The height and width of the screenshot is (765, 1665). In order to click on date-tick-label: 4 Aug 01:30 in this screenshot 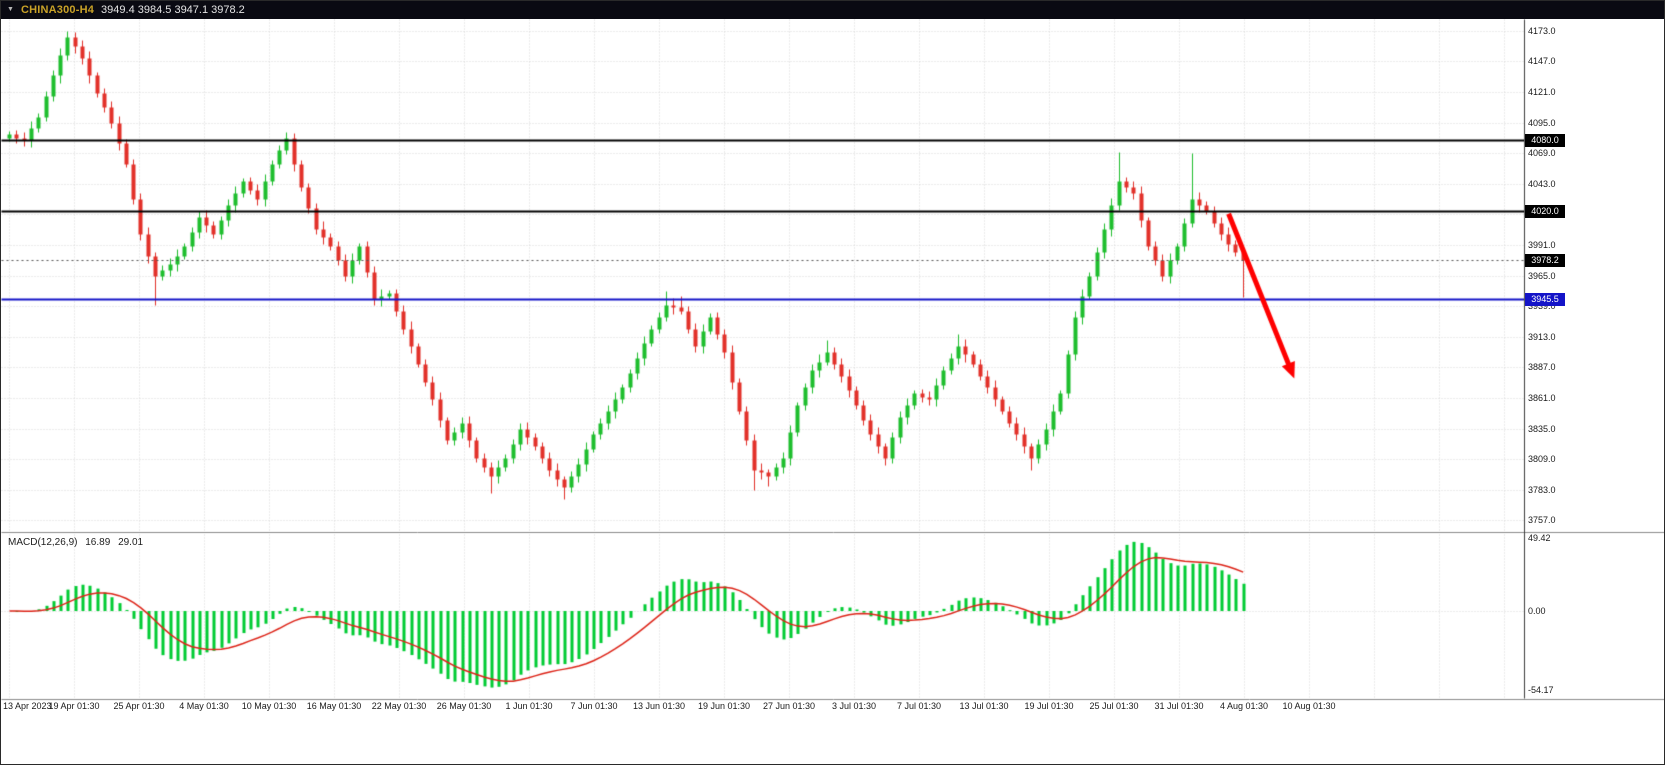, I will do `click(1244, 706)`.